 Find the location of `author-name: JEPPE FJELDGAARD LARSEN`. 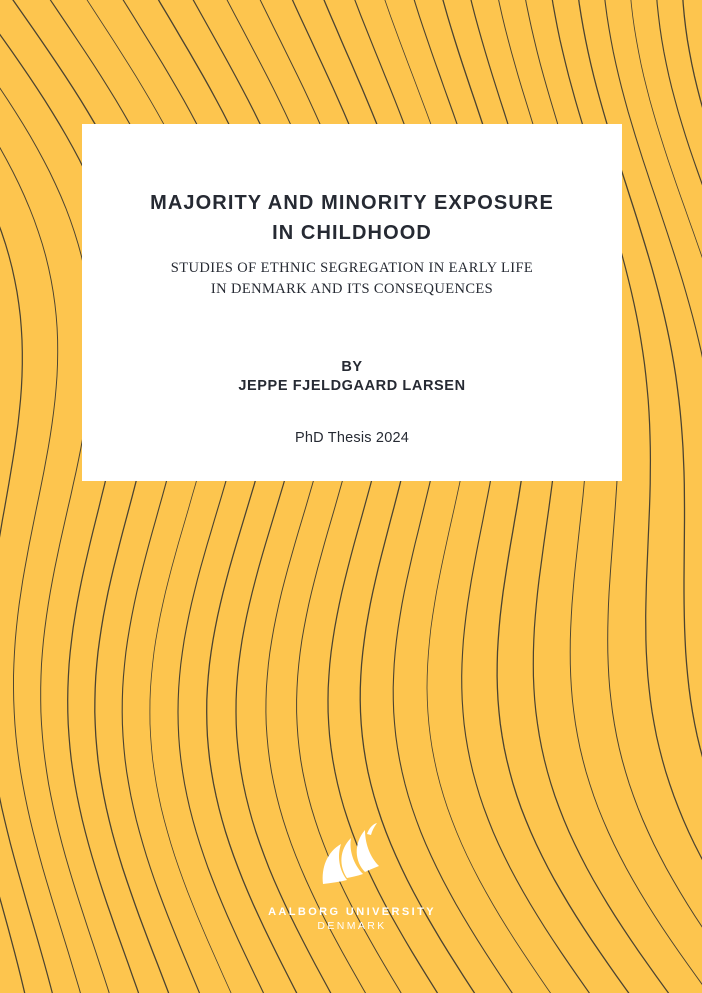

author-name: JEPPE FJELDGAARD LARSEN is located at coordinates (352, 386).